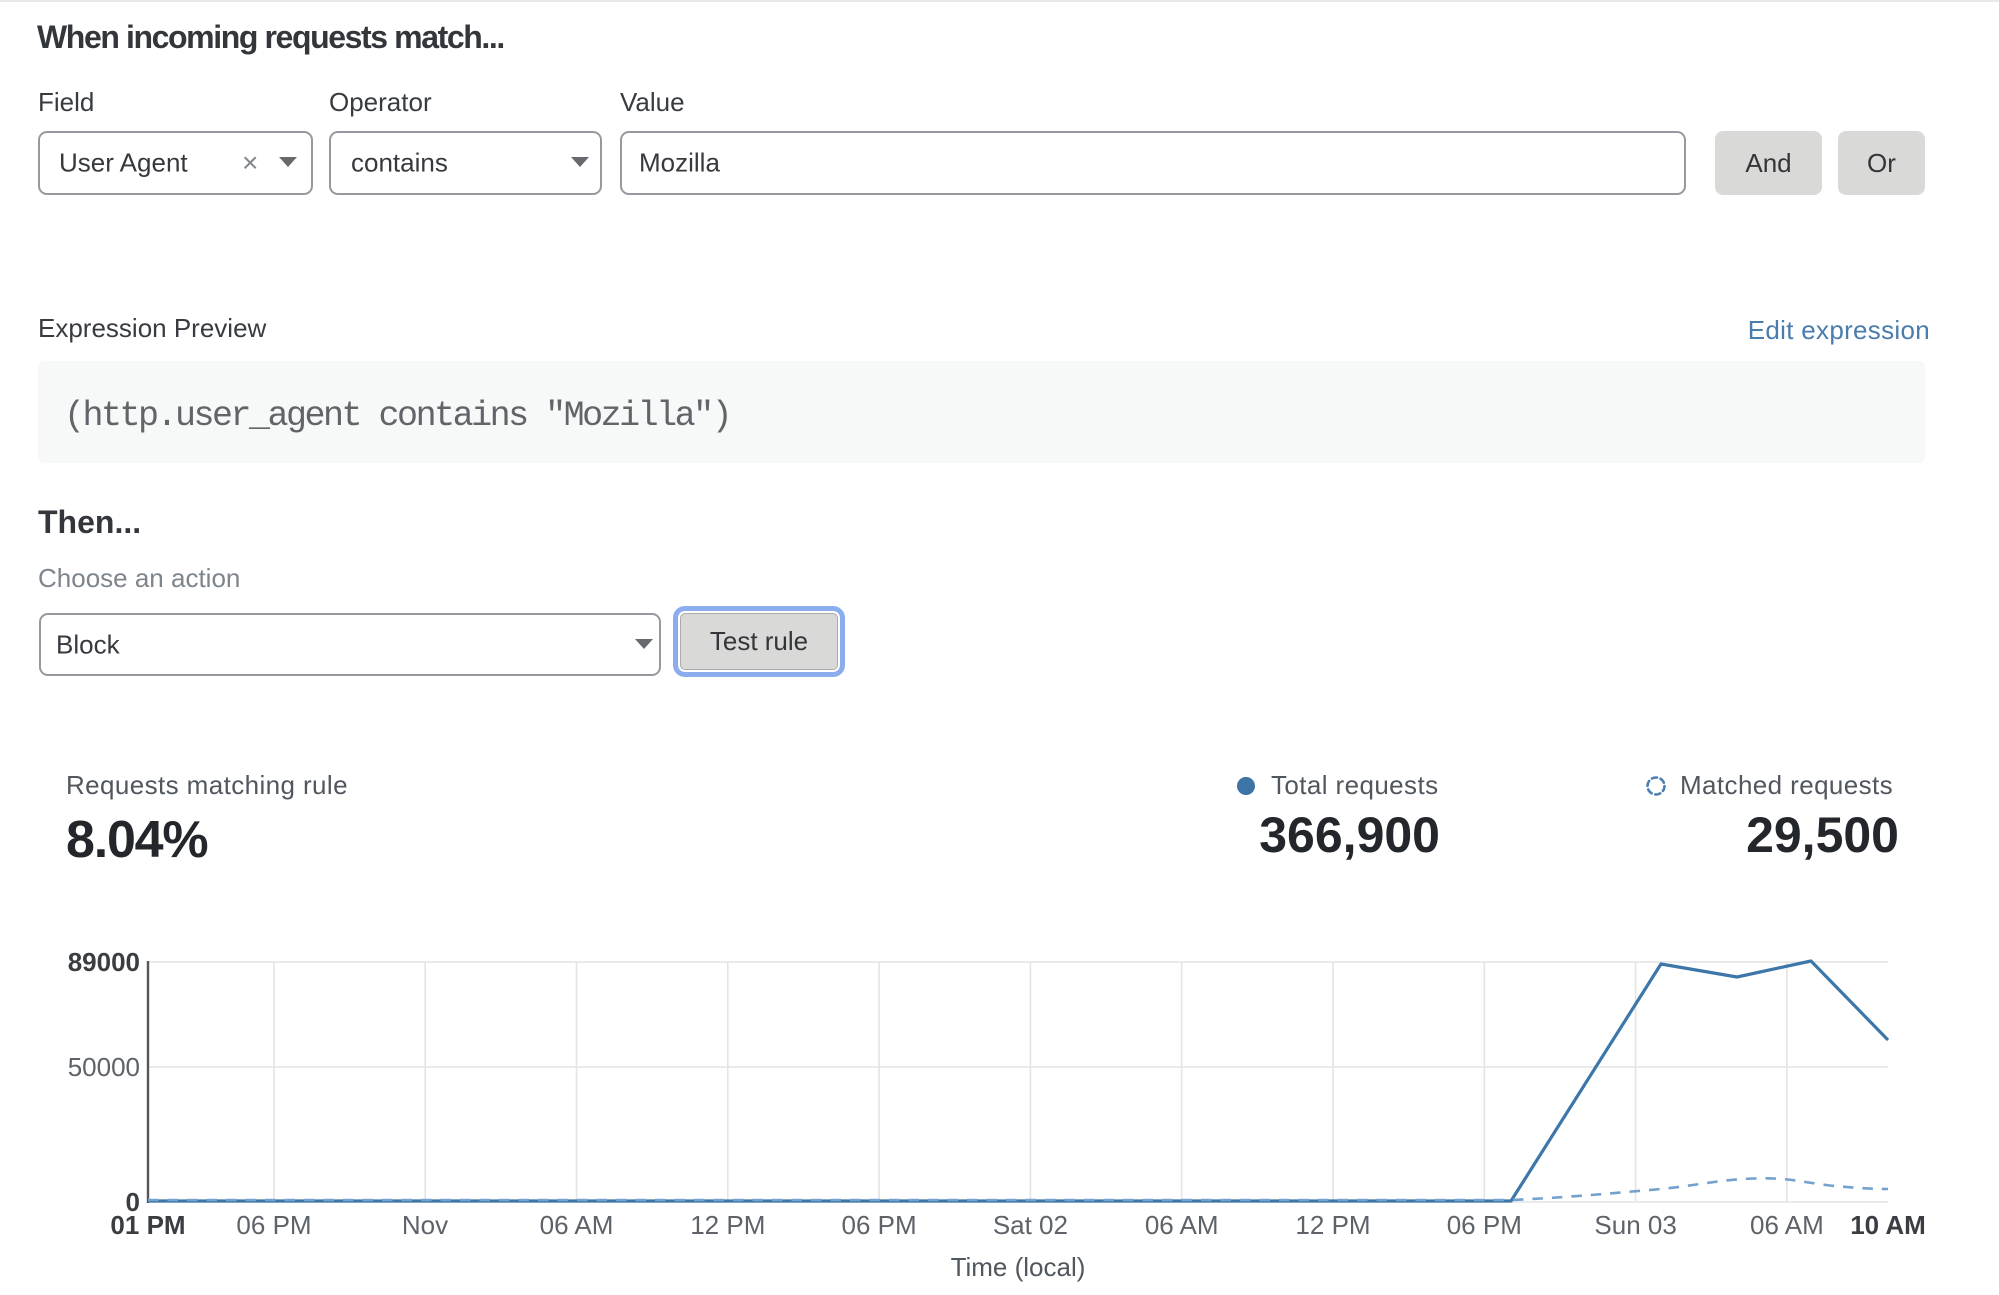 The height and width of the screenshot is (1295, 1999). Describe the element at coordinates (104, 1067) in the screenshot. I see `svg-text: 50000` at that location.